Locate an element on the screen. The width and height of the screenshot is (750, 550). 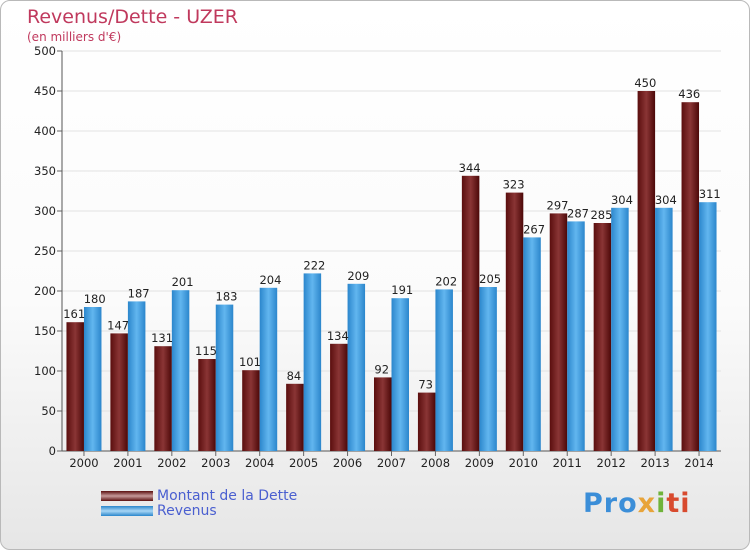
chart-title: Revenus/Dette - UZER is located at coordinates (132, 17).